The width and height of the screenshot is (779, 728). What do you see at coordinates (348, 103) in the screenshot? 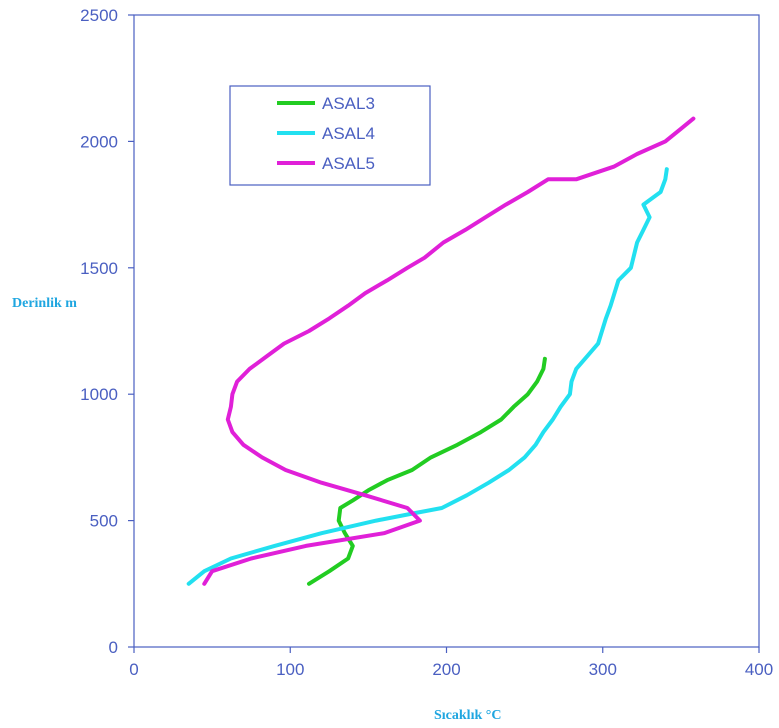
I see `legend-label: ASAL3` at bounding box center [348, 103].